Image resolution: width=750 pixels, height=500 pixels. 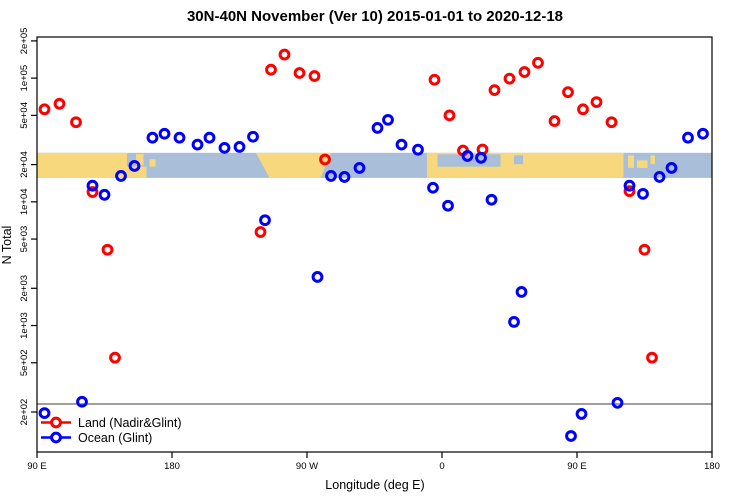 I want to click on legend-land-marker, so click(x=56, y=422).